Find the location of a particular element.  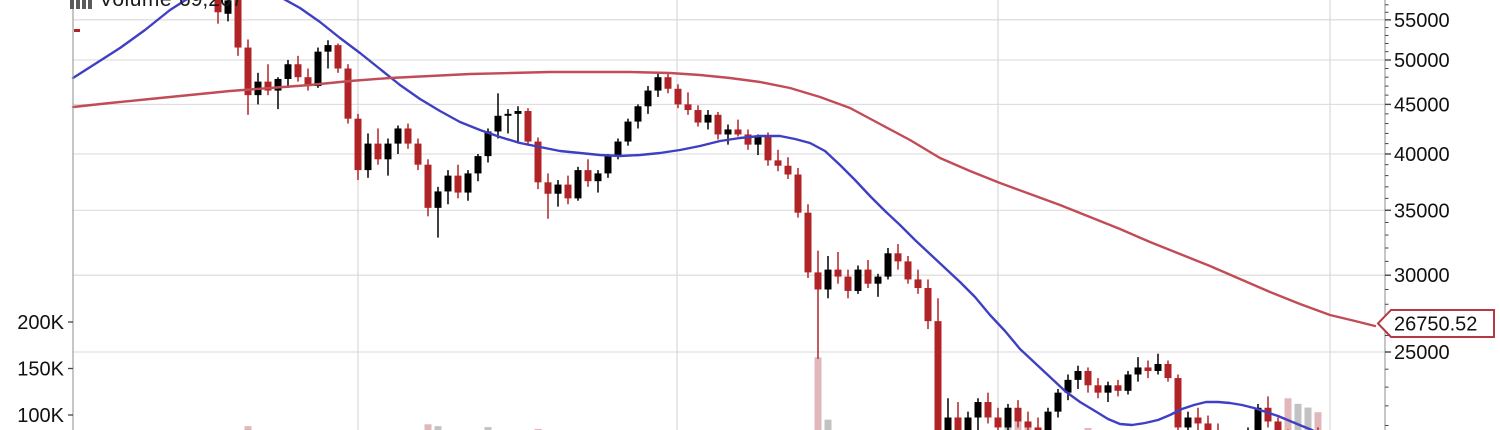

price-axis-label: 40000 is located at coordinates (1422, 155).